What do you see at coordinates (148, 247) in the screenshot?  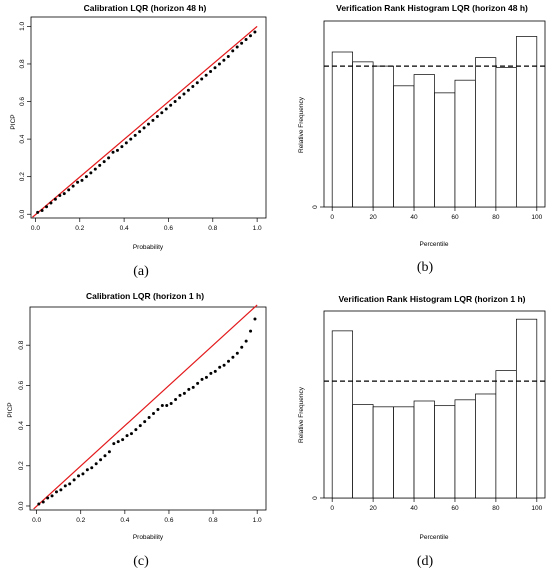 I see `panel-a-xlabel: Probability` at bounding box center [148, 247].